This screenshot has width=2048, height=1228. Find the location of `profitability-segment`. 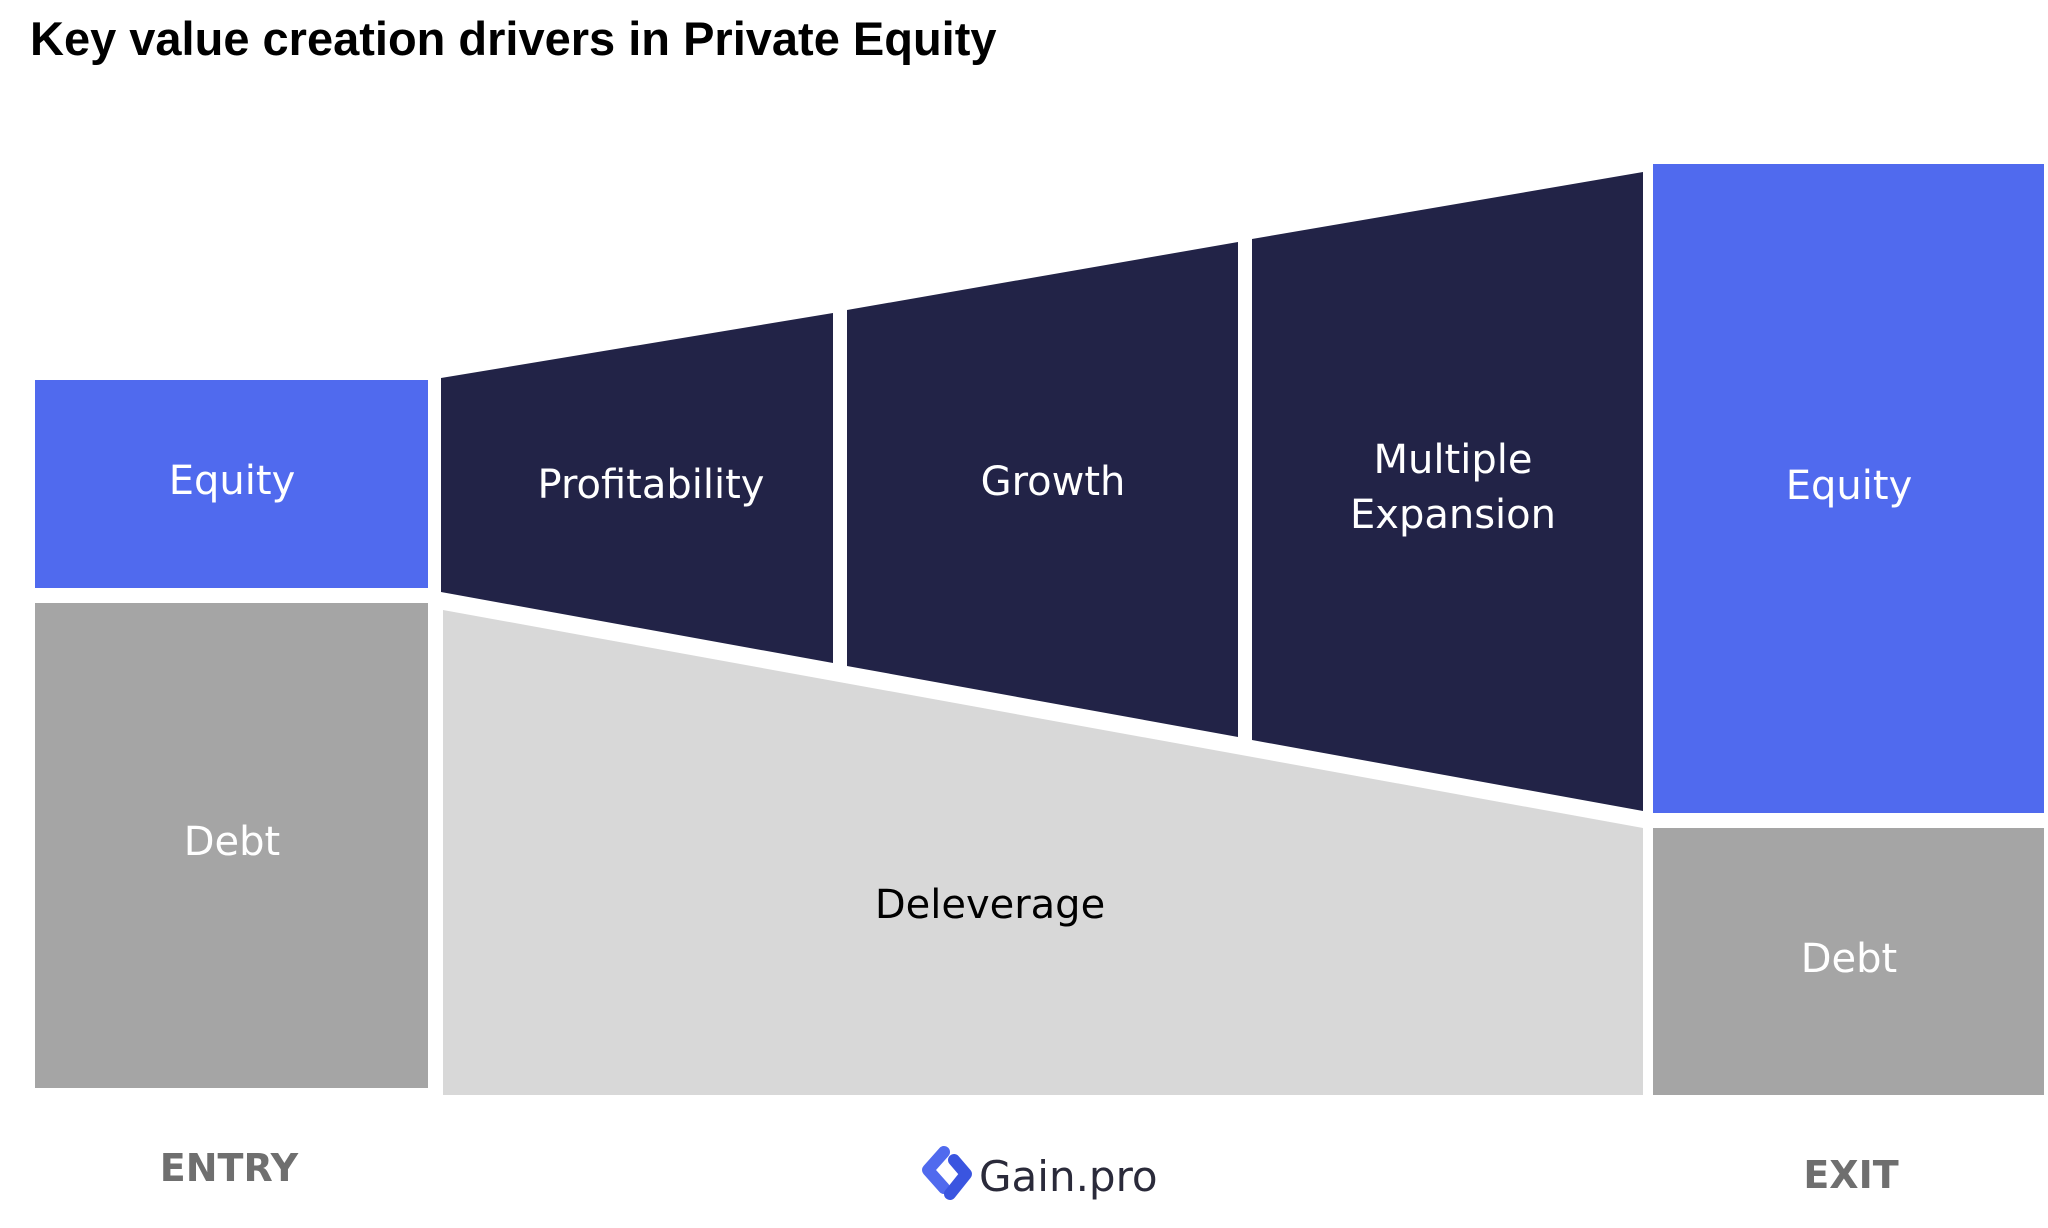

profitability-segment is located at coordinates (637, 488).